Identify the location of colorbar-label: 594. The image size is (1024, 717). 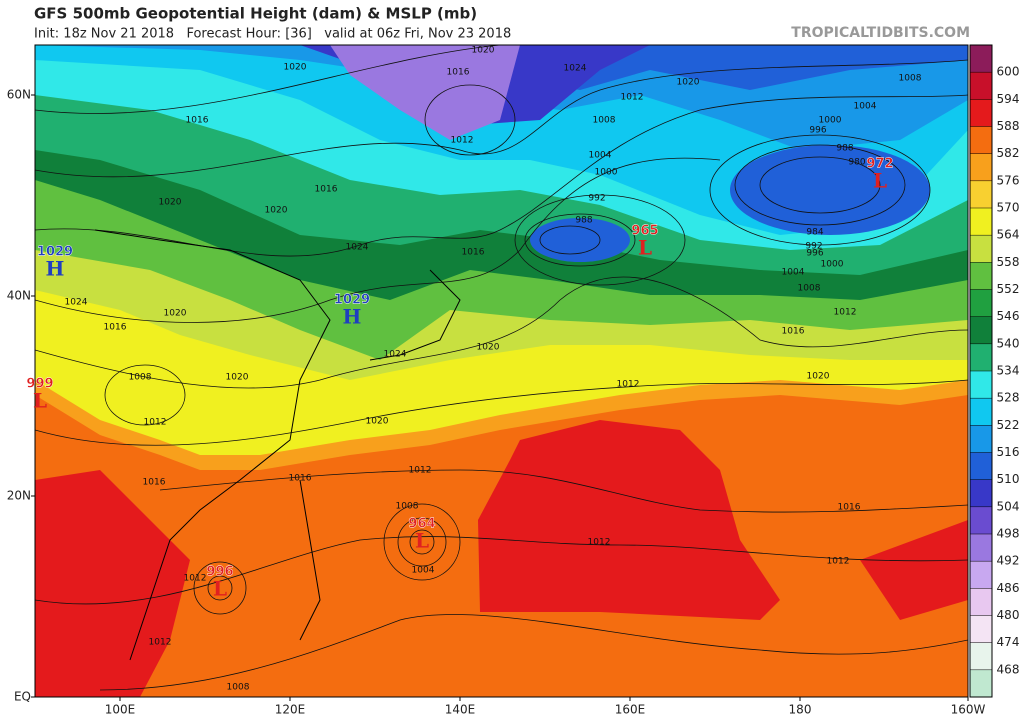
(1008, 99).